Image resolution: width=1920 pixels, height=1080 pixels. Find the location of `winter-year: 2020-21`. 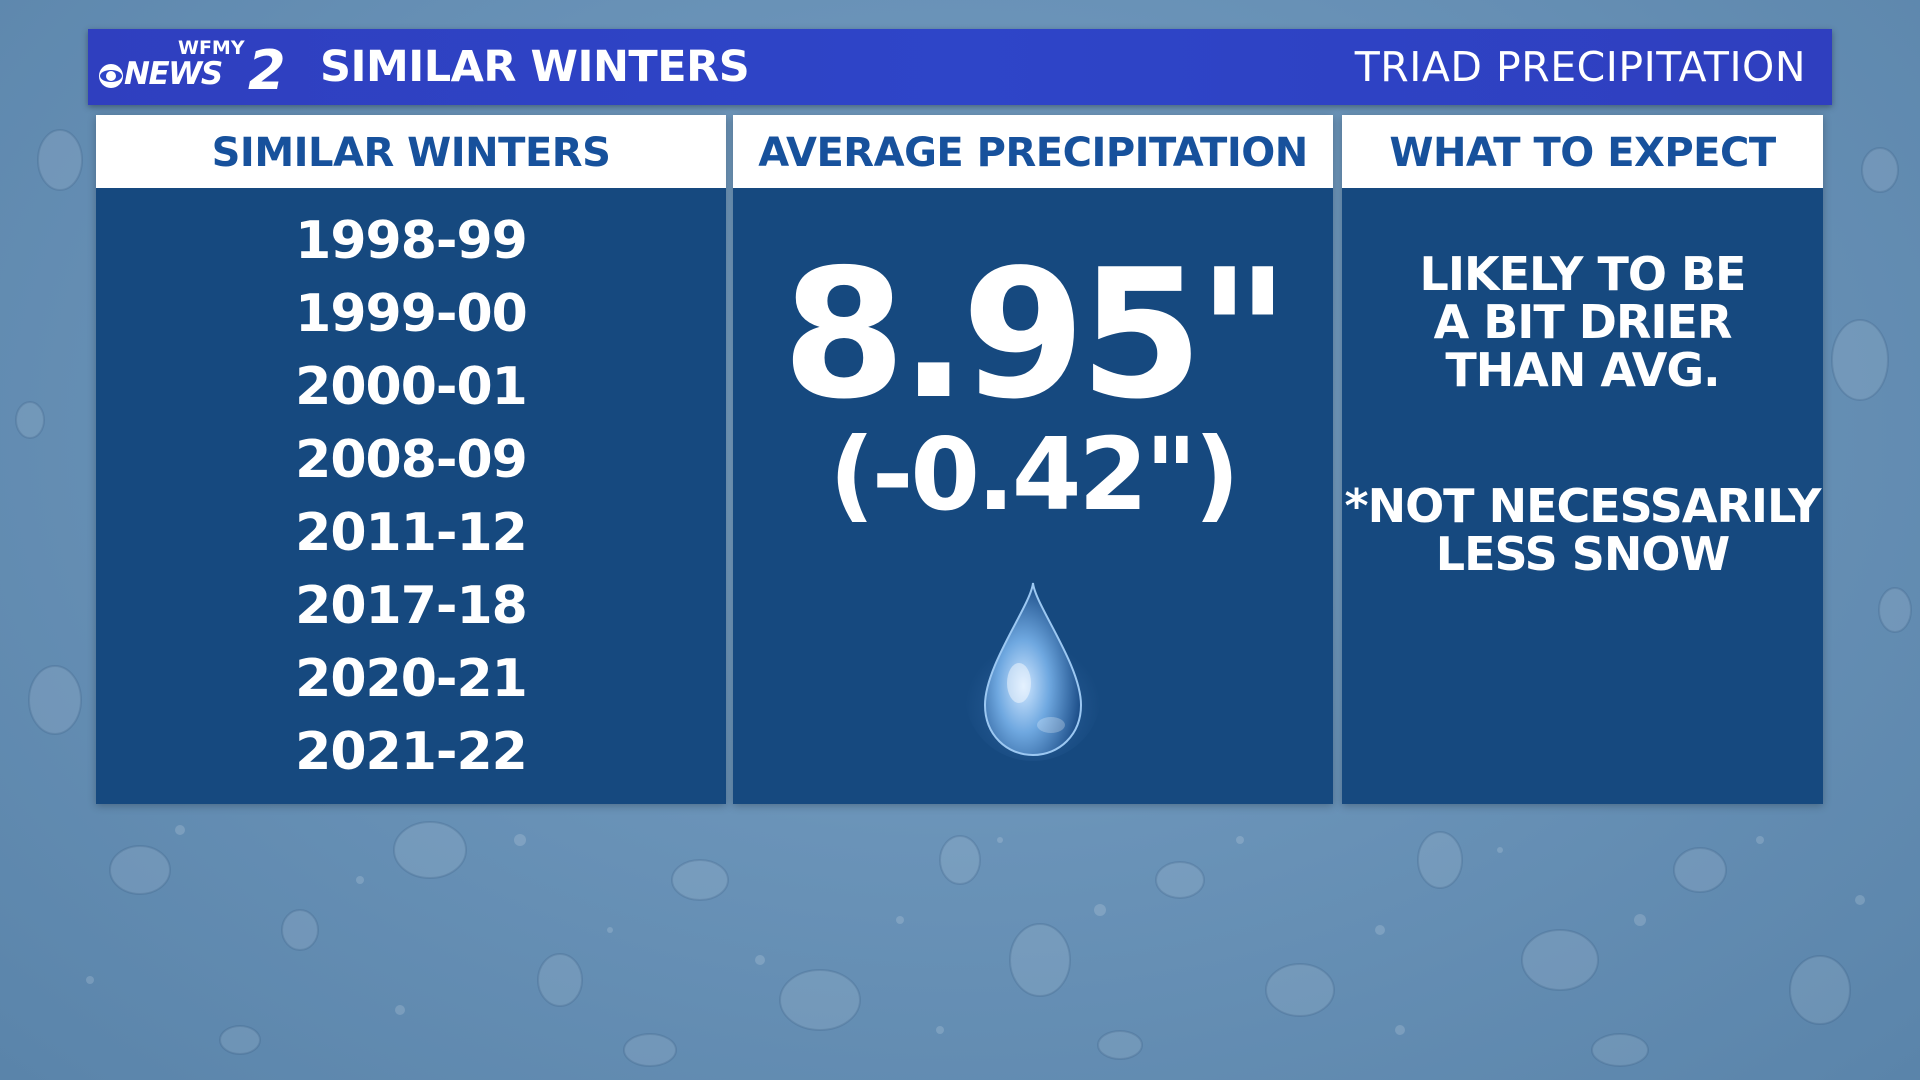

winter-year: 2020-21 is located at coordinates (411, 679).